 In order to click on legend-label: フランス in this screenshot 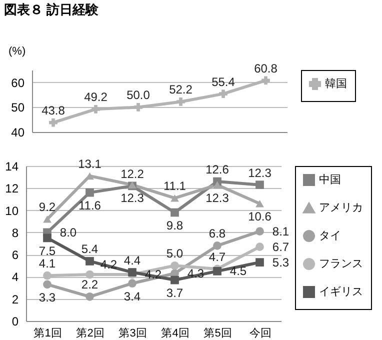, I will do `click(341, 264)`.